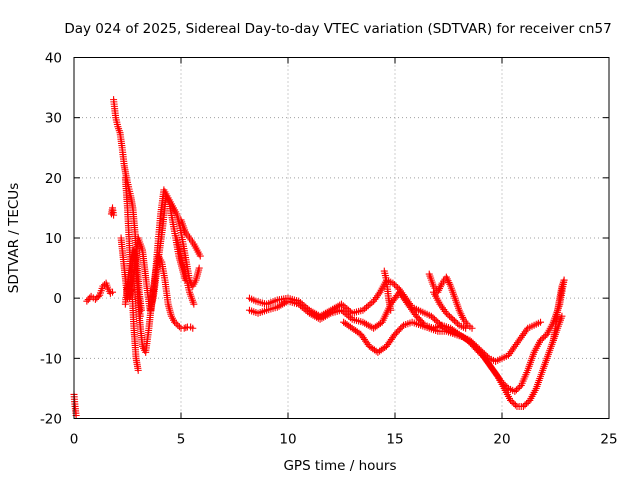 The width and height of the screenshot is (640, 480). I want to click on y-tick-label: 10, so click(53, 239).